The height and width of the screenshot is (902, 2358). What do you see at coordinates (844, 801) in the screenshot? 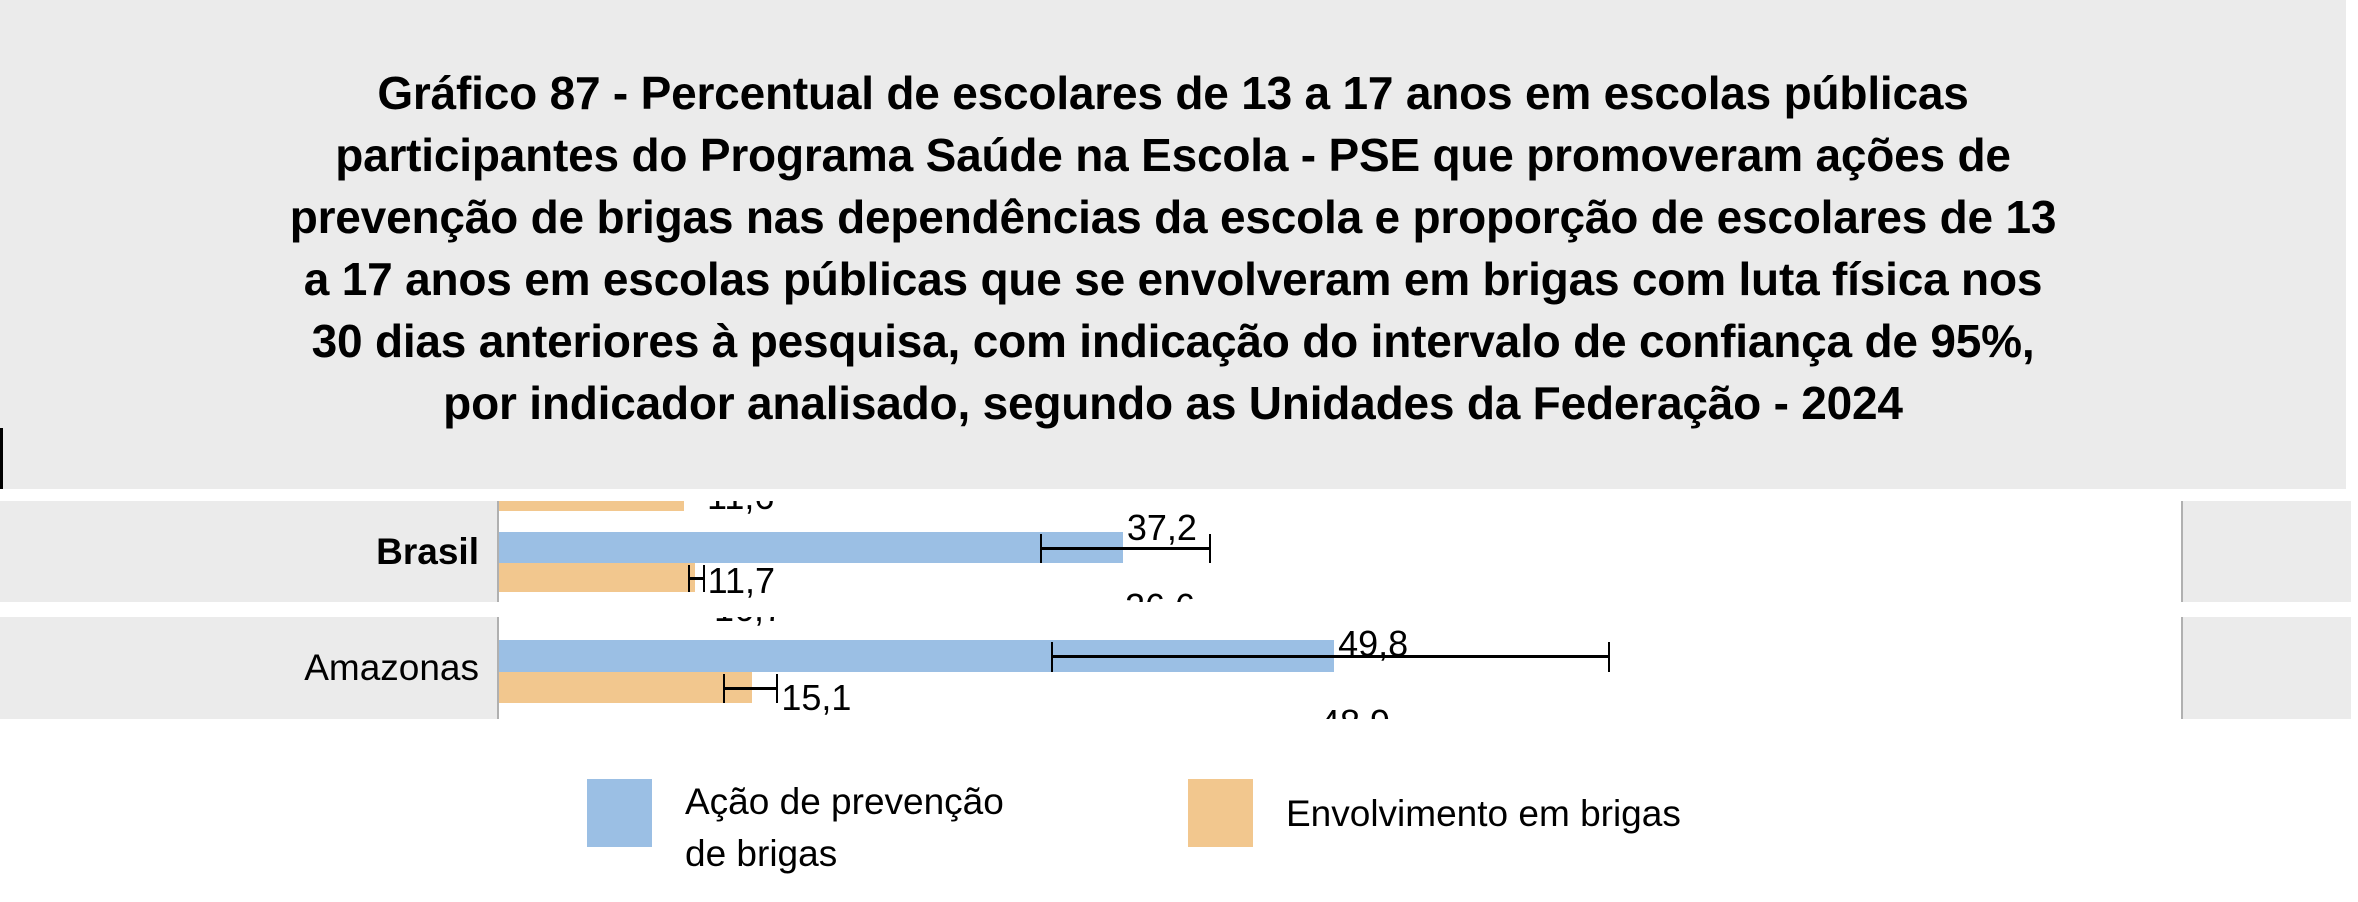
I see `legend-label-line: Ação de prevenção` at bounding box center [844, 801].